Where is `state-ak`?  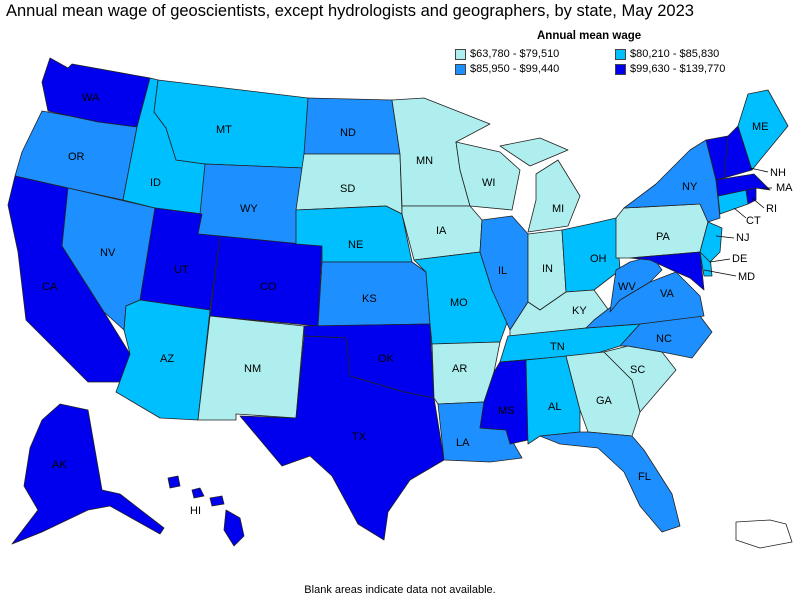 state-ak is located at coordinates (88, 474).